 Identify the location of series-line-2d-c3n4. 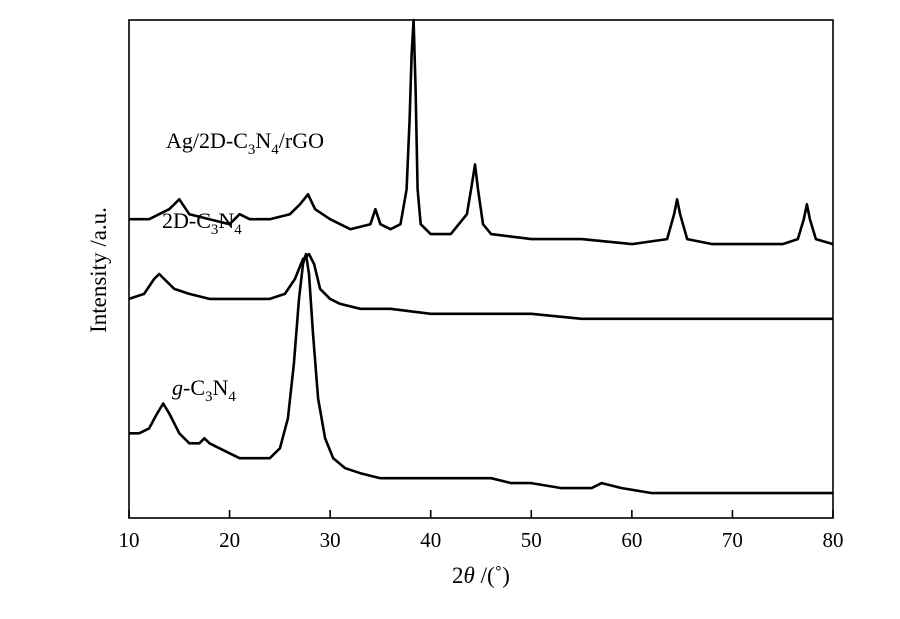
(480, 286).